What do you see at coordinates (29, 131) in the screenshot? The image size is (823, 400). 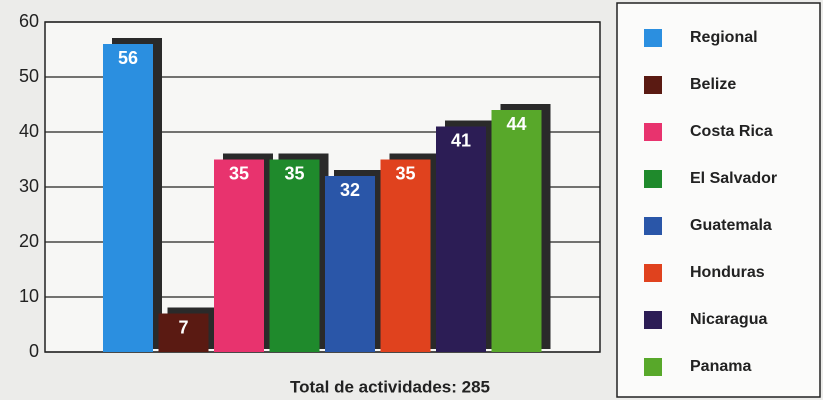 I see `y-tick-label: 40` at bounding box center [29, 131].